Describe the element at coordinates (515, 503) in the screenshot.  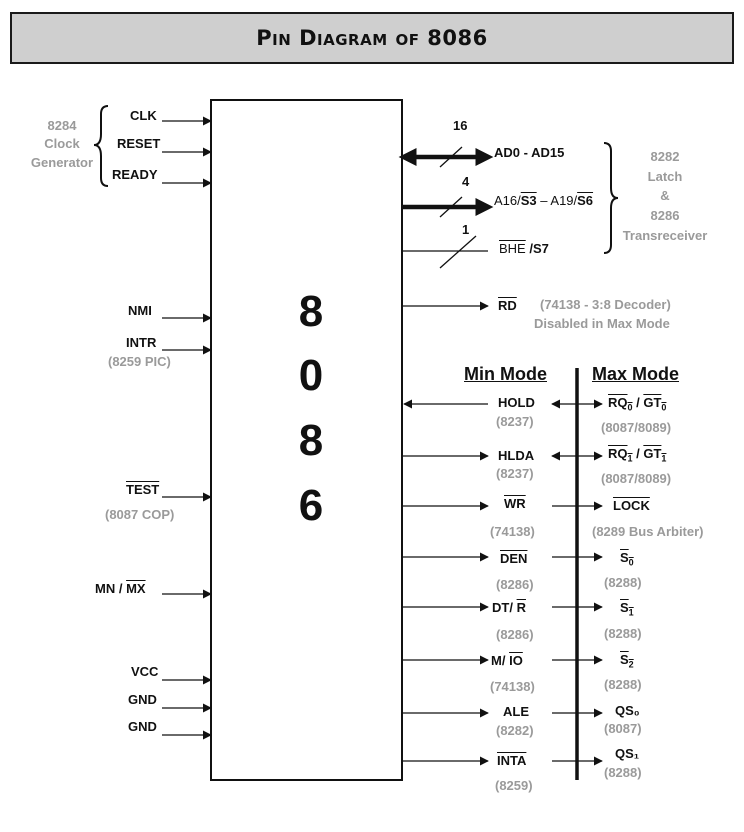
I see `pin-wr: WR` at that location.